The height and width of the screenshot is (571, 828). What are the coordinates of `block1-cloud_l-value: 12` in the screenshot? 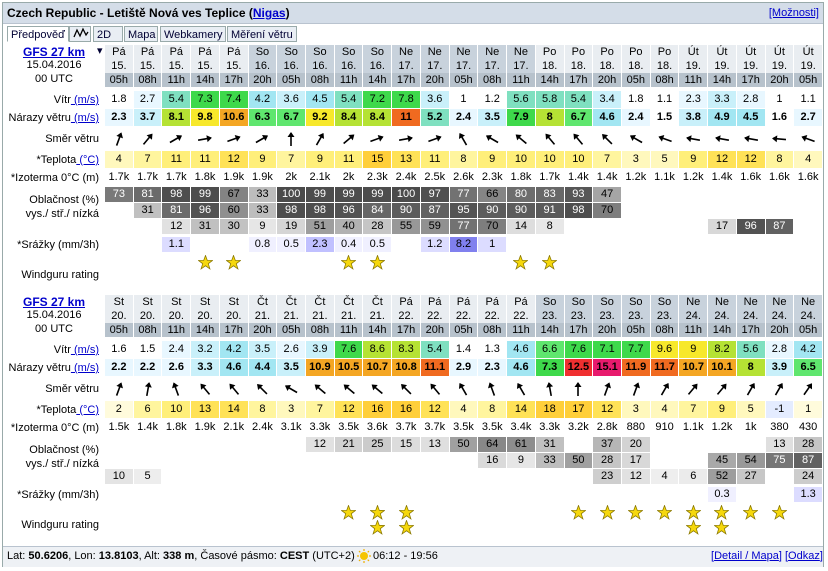 It's located at (635, 476).